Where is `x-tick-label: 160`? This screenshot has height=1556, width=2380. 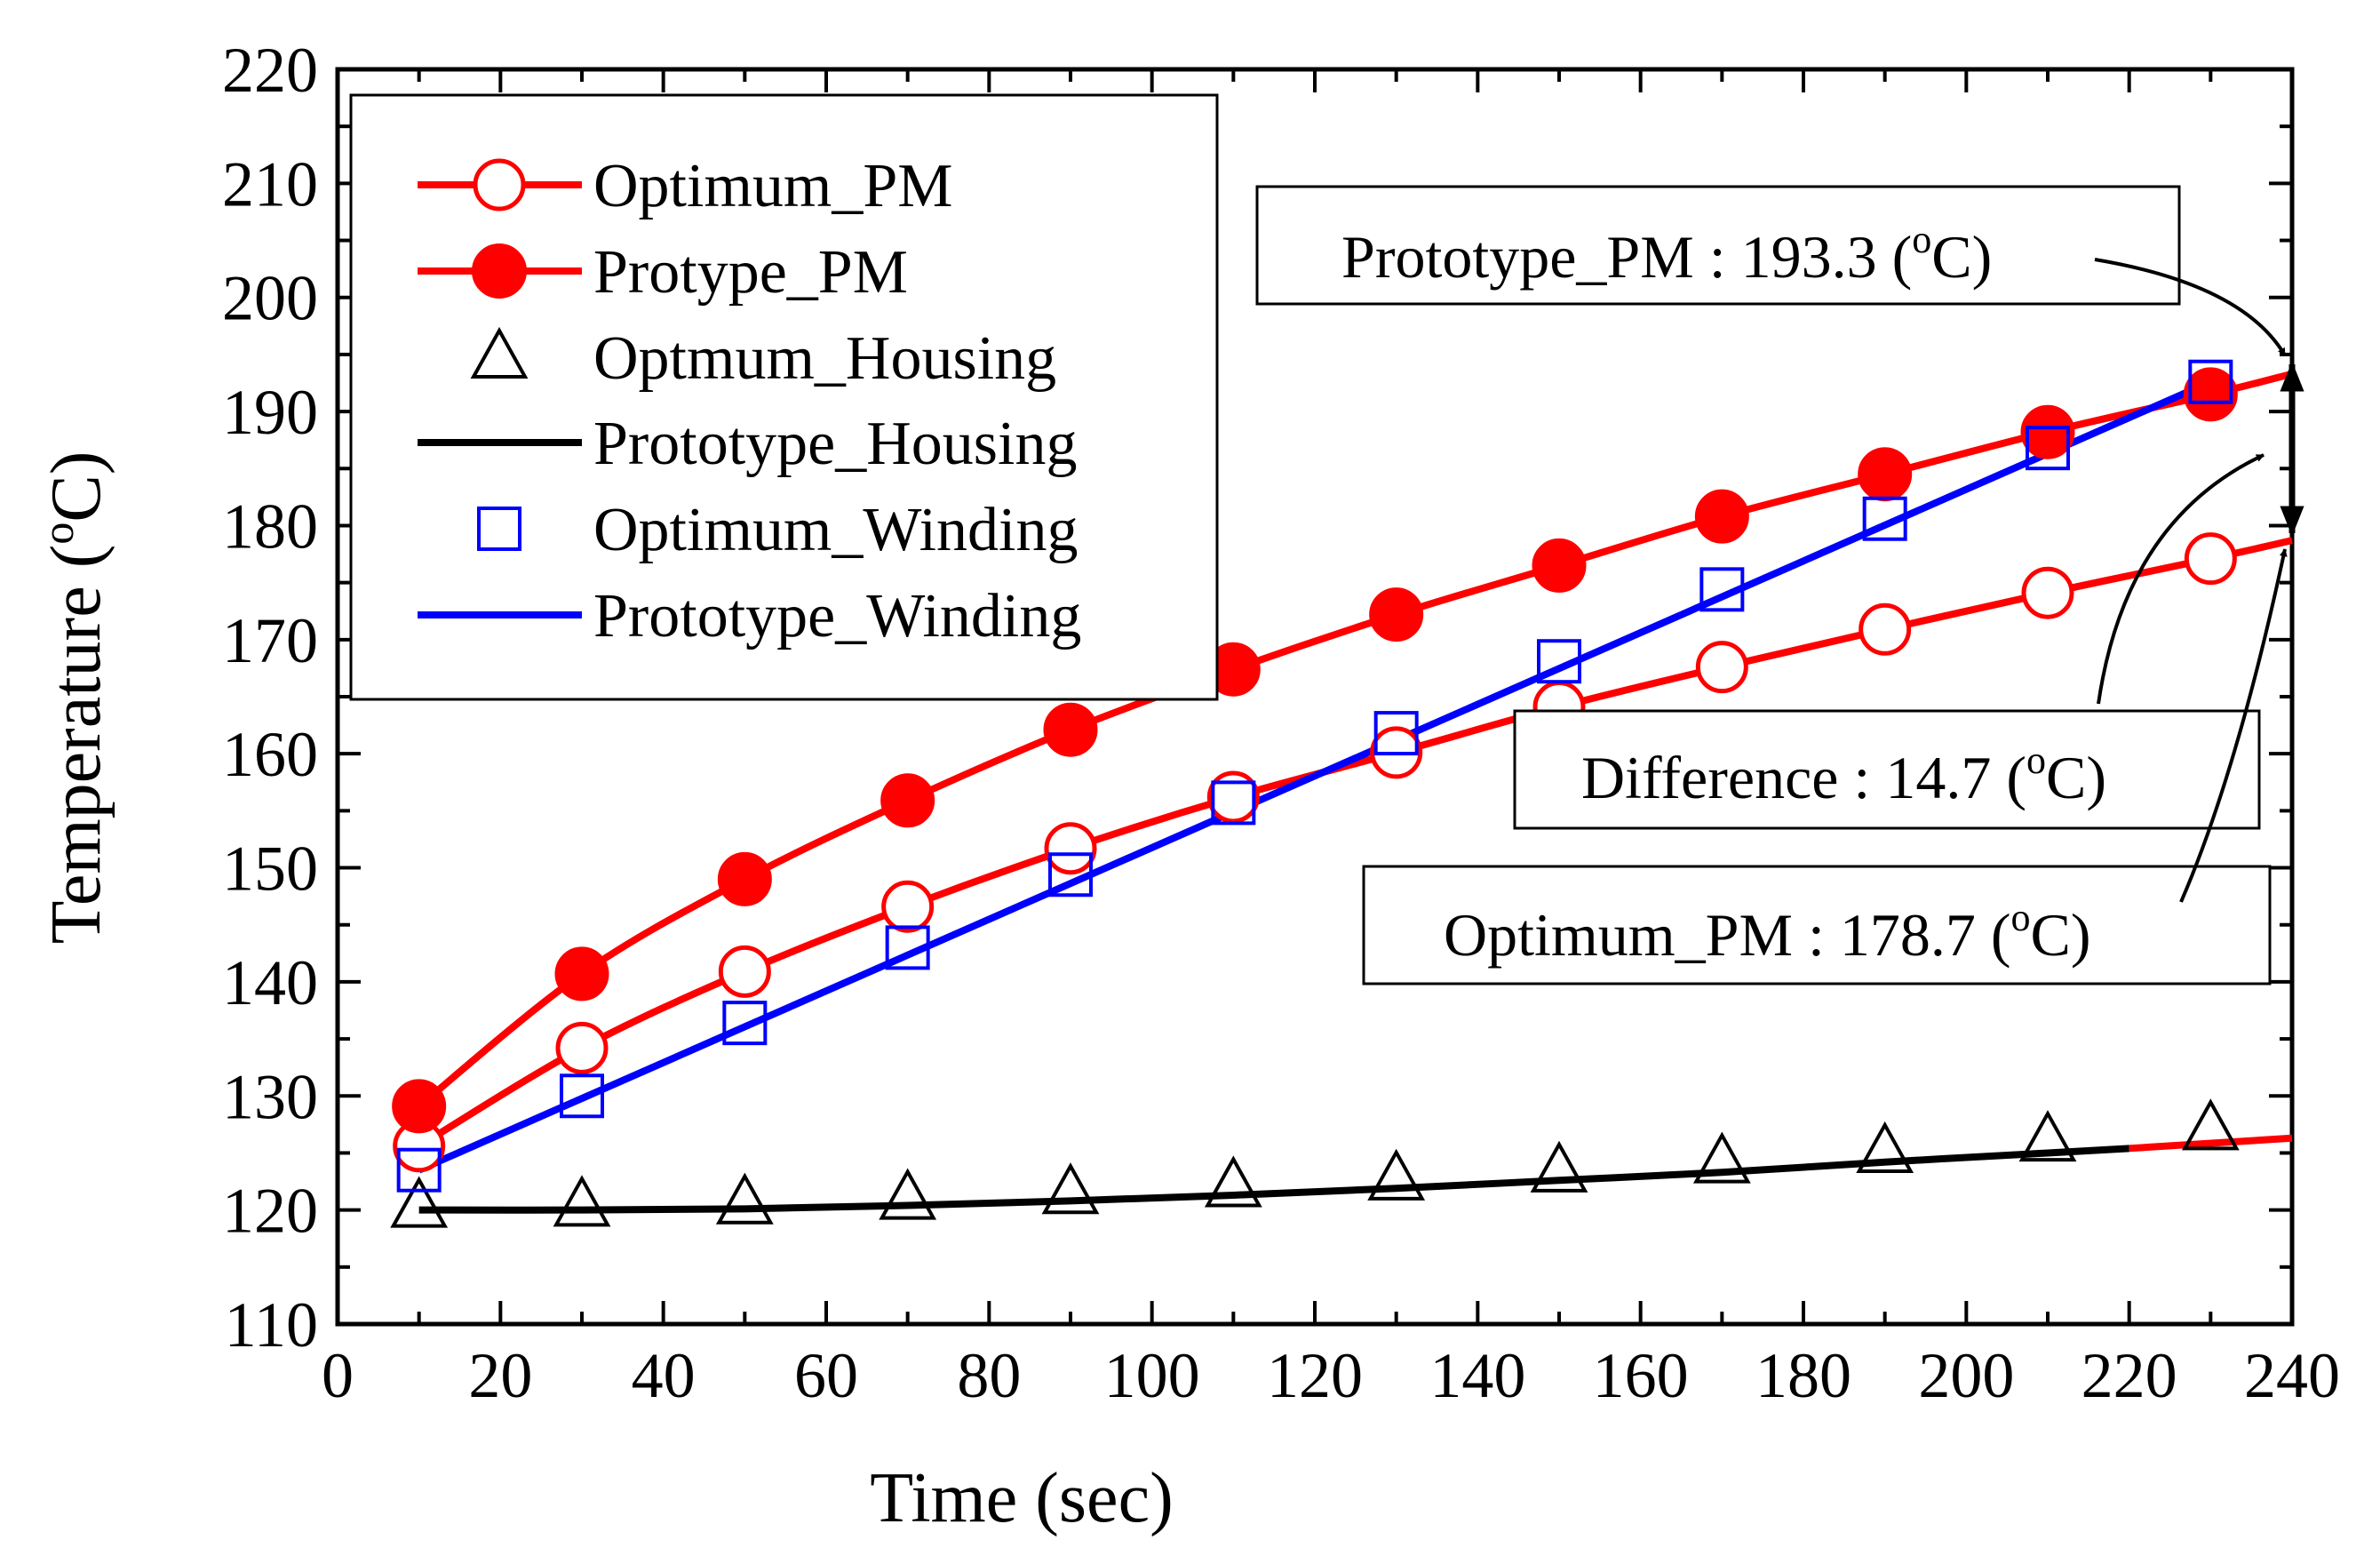
x-tick-label: 160 is located at coordinates (1641, 1375).